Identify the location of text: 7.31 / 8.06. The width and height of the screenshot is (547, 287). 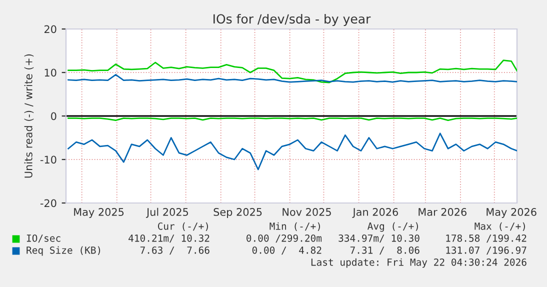
(385, 250).